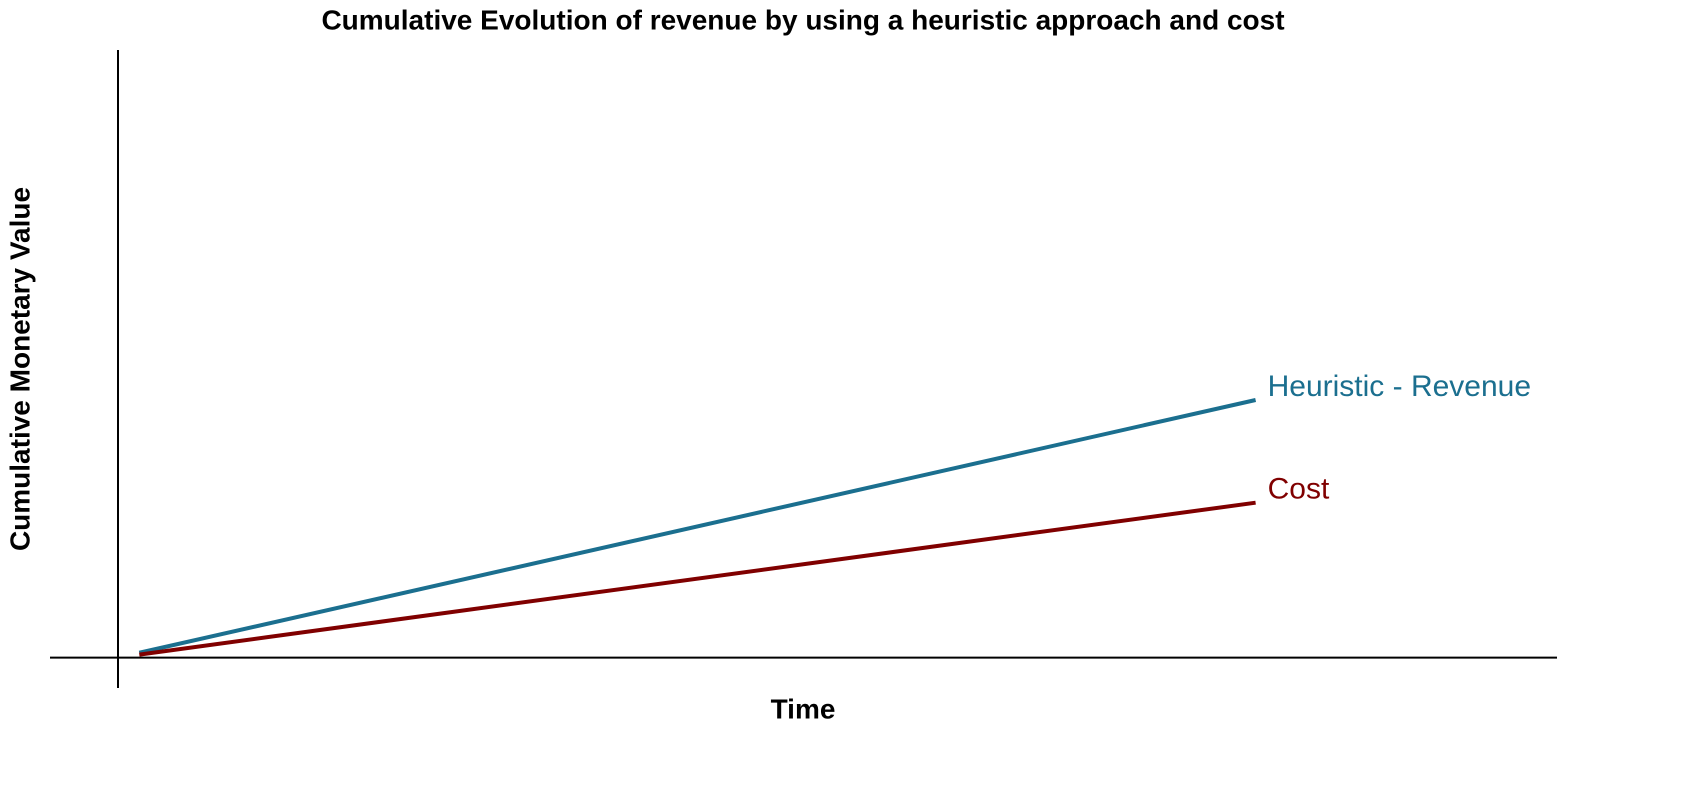 This screenshot has height=800, width=1700. What do you see at coordinates (1399, 386) in the screenshot?
I see `series-label: Heuristic - Revenue` at bounding box center [1399, 386].